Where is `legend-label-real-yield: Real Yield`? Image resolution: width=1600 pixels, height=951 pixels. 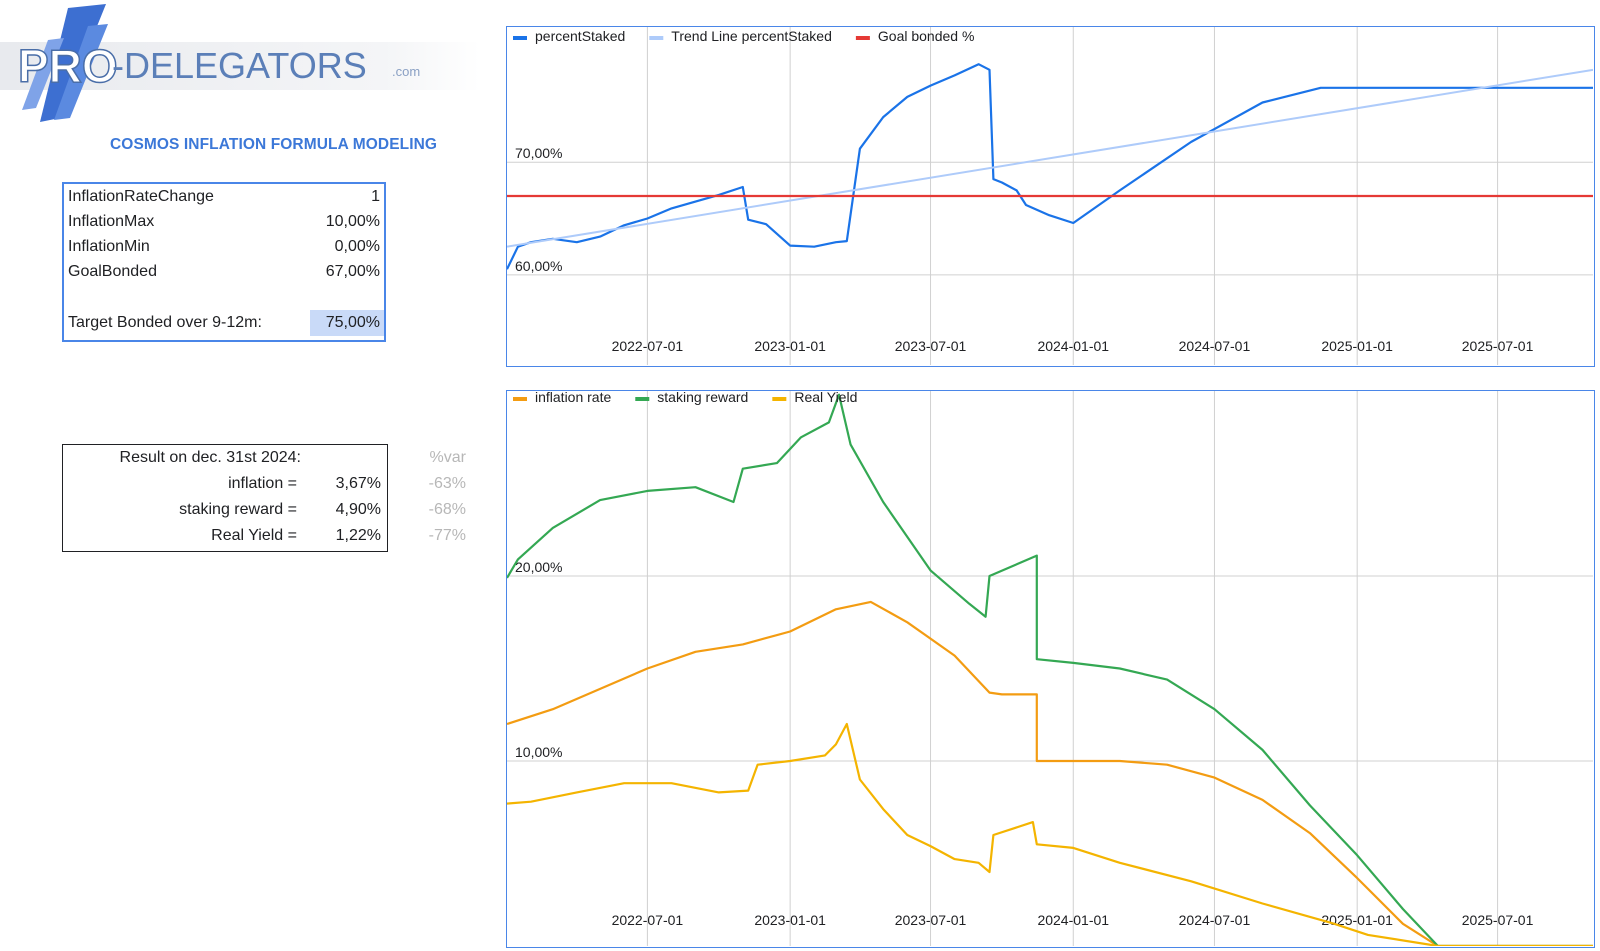
legend-label-real-yield: Real Yield is located at coordinates (825, 398).